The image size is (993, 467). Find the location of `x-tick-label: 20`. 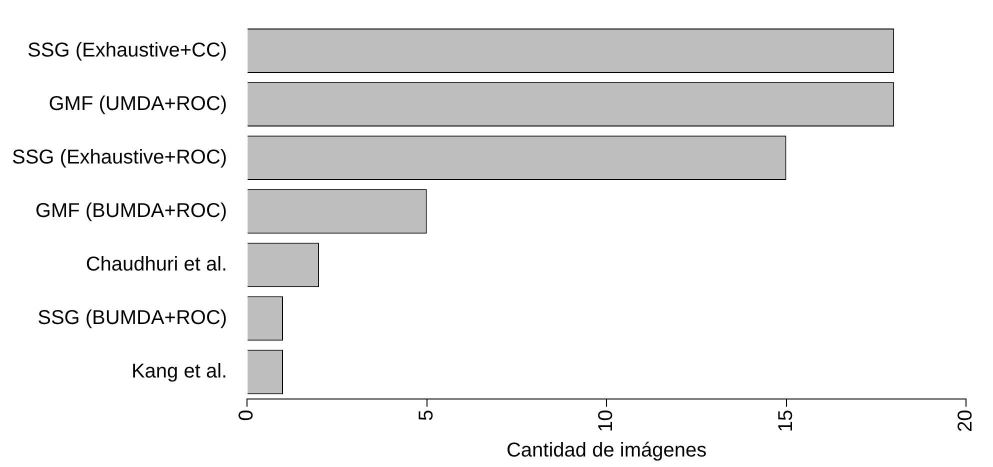

x-tick-label: 20 is located at coordinates (965, 421).